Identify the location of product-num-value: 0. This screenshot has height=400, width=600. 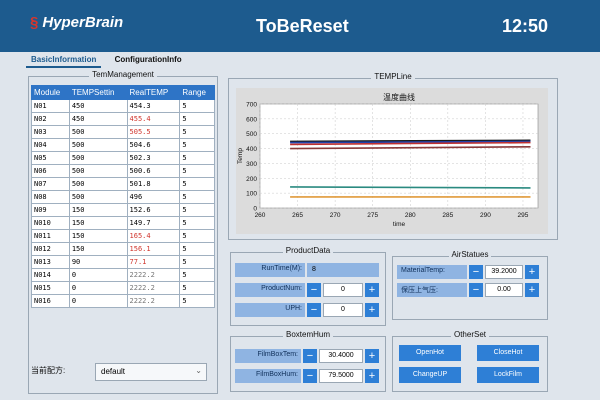
(343, 290).